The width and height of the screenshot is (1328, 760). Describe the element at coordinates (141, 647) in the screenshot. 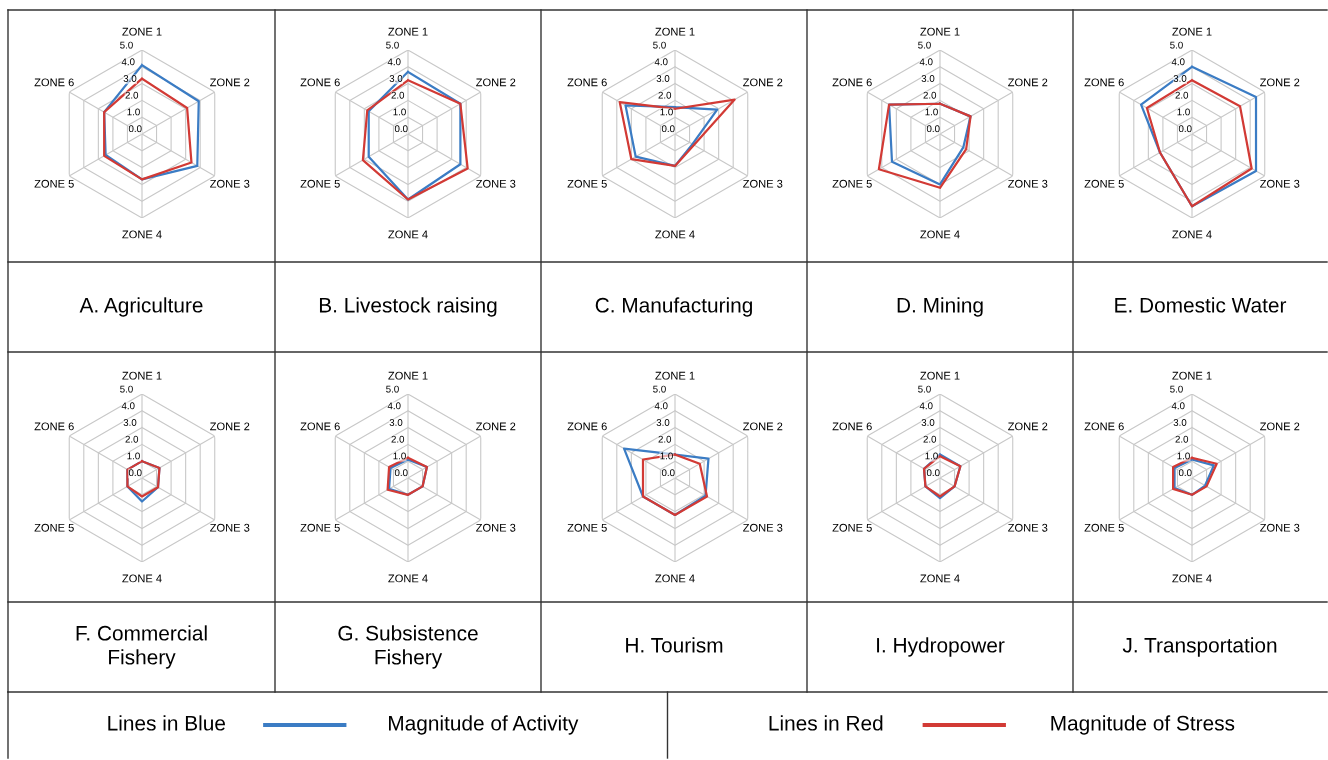

I see `text: F. Commercial Fishery` at that location.